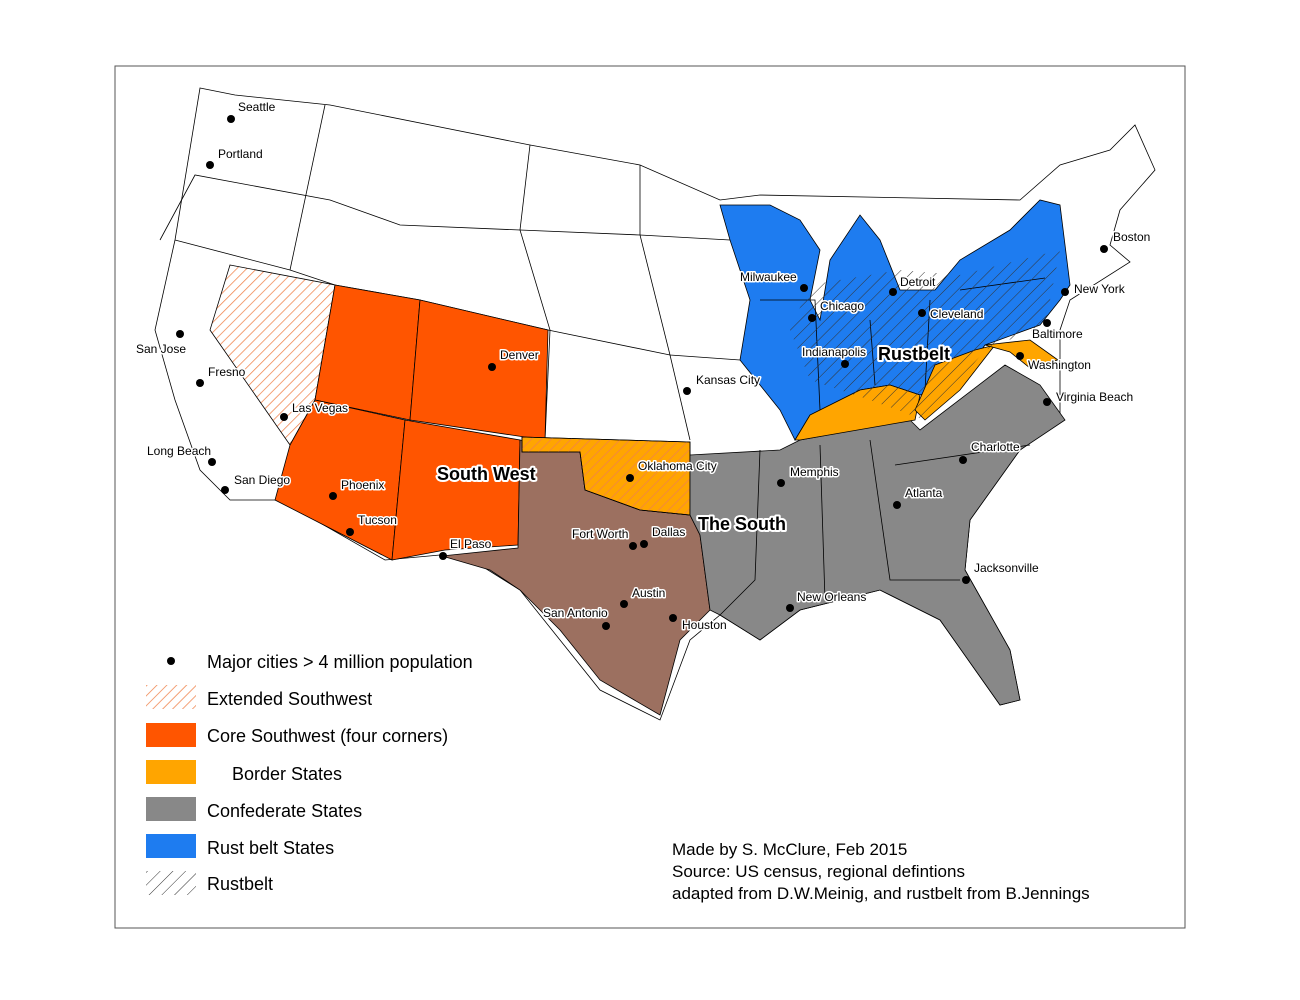  What do you see at coordinates (704, 625) in the screenshot?
I see `city-label: Houston` at bounding box center [704, 625].